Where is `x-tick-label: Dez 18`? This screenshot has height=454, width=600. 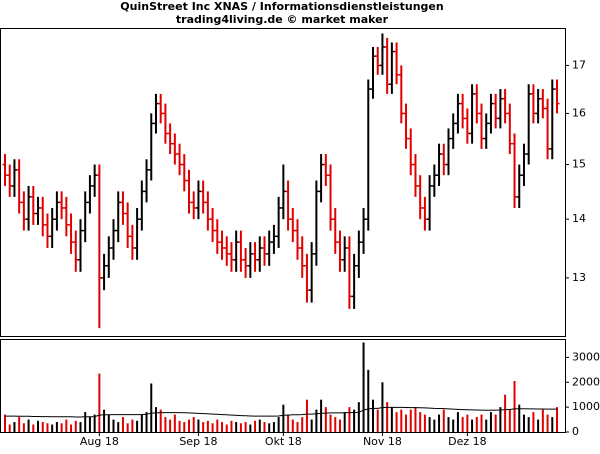 x-tick-label: Dez 18 is located at coordinates (467, 441).